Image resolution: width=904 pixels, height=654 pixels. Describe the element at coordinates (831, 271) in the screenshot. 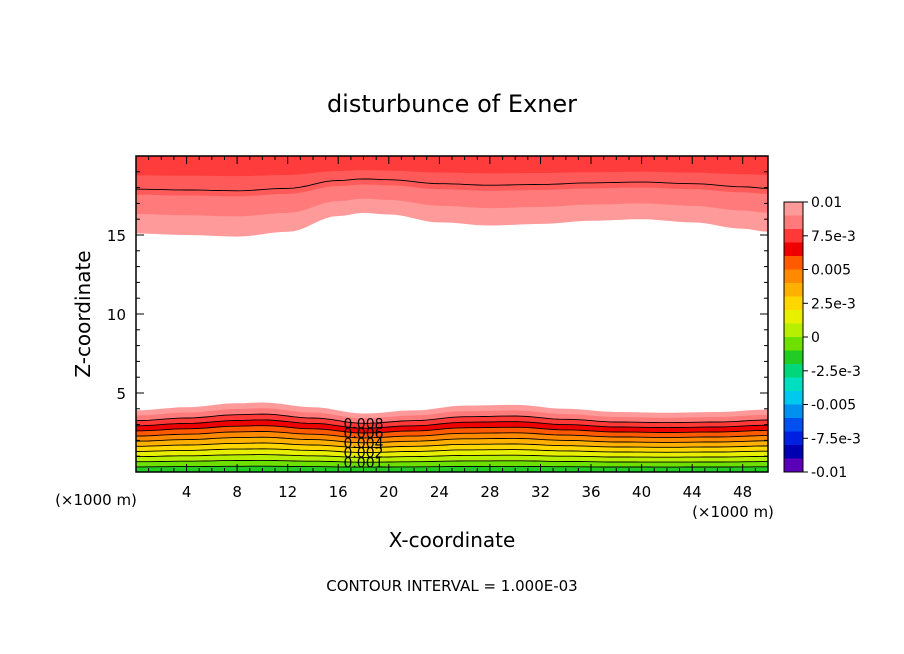

I see `colorbar-label: 0.005` at that location.